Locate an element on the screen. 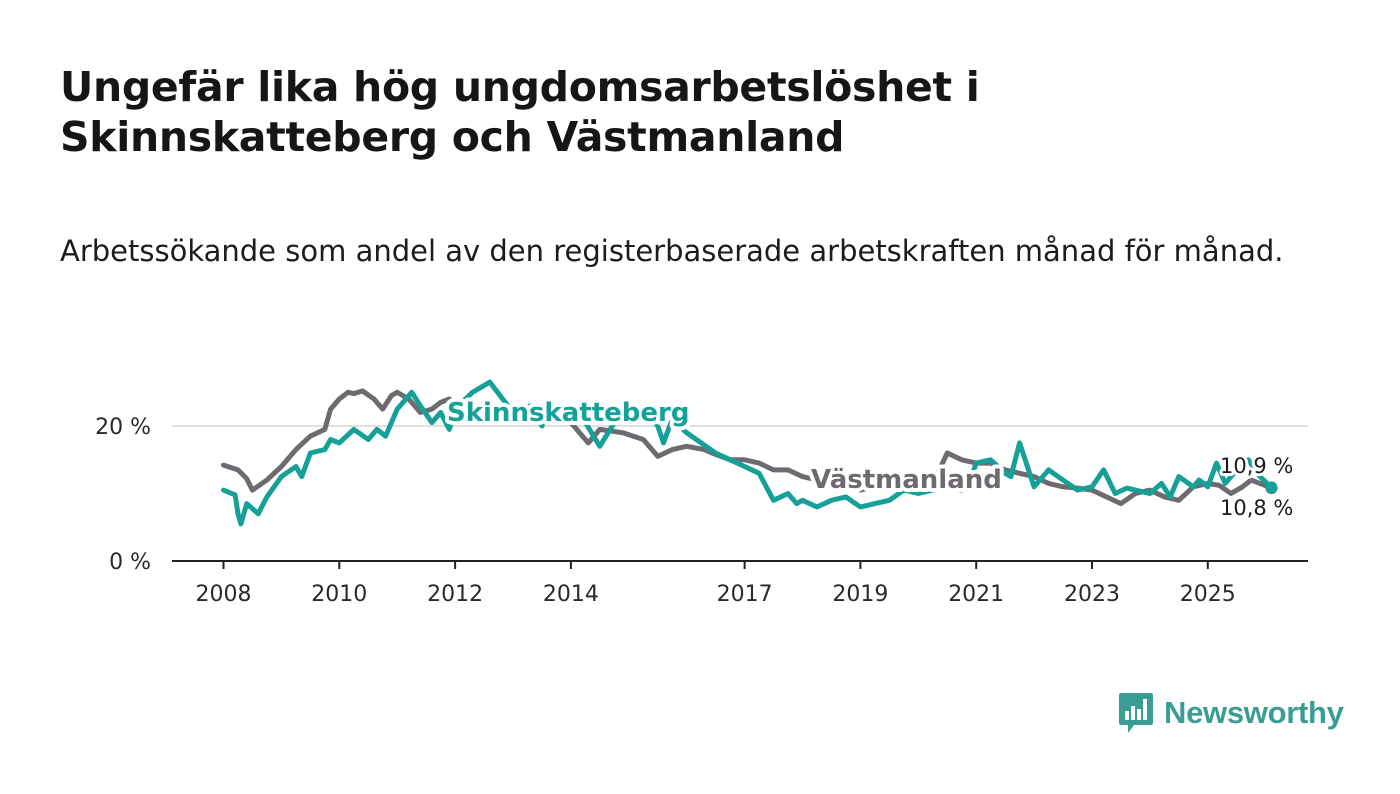 Image resolution: width=1400 pixels, height=794 pixels. x-tick-label: 2019 is located at coordinates (860, 594).